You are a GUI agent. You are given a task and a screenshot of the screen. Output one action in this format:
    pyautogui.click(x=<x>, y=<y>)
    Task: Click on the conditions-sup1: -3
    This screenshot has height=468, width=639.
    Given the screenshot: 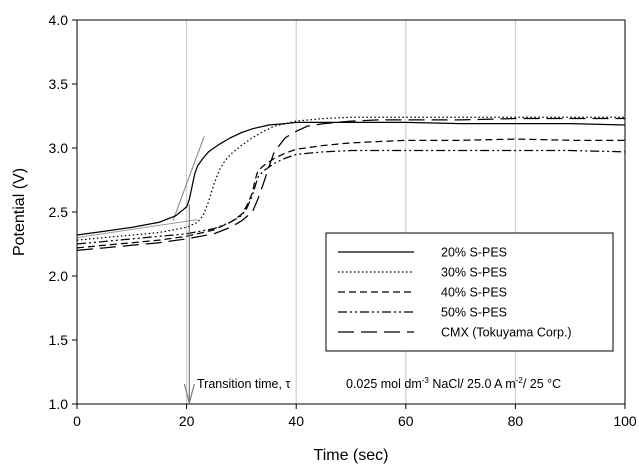 What is the action you would take?
    pyautogui.click(x=426, y=380)
    